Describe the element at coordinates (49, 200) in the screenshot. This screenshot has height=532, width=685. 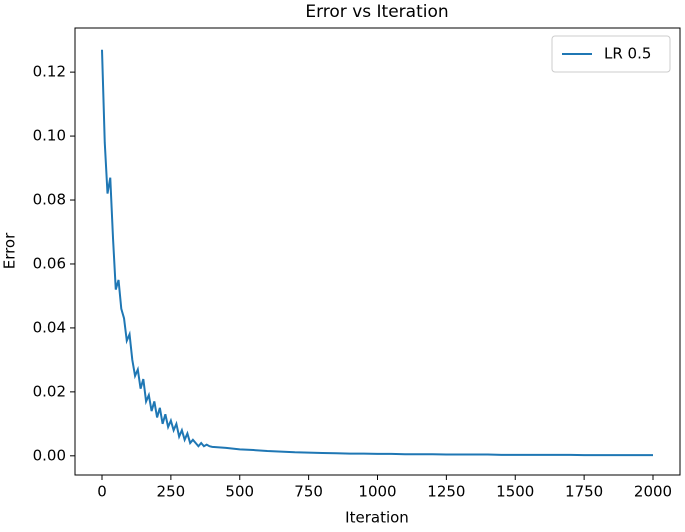
I see `y-tick-label: 0.08` at that location.